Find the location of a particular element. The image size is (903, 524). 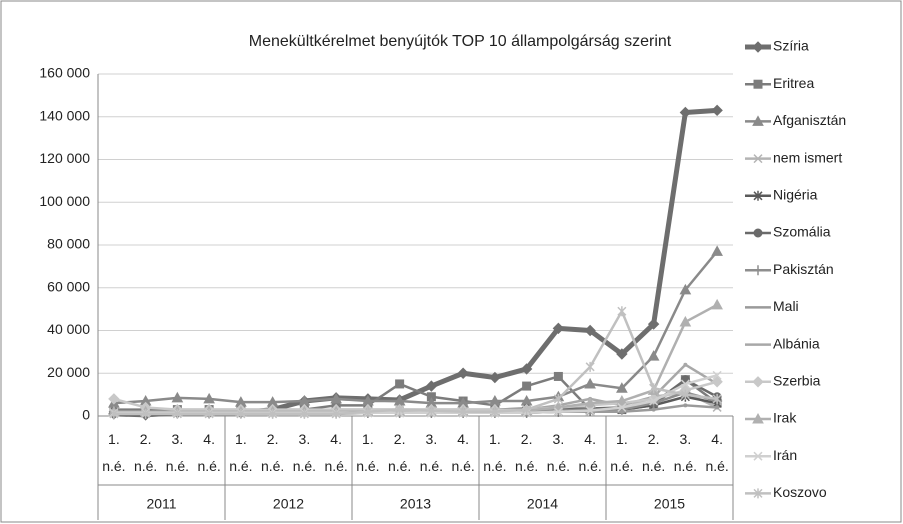

legend-label: Koszovo is located at coordinates (800, 492).